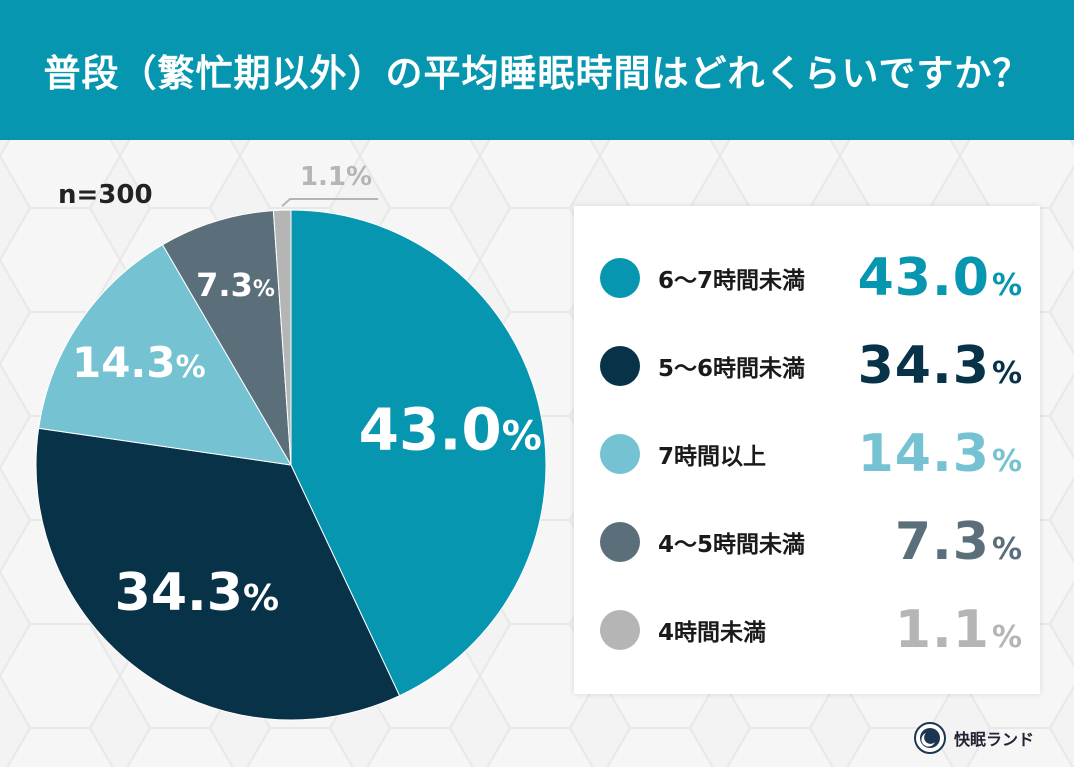 The width and height of the screenshot is (1074, 767). Describe the element at coordinates (923, 366) in the screenshot. I see `legend-number: 34.3` at that location.